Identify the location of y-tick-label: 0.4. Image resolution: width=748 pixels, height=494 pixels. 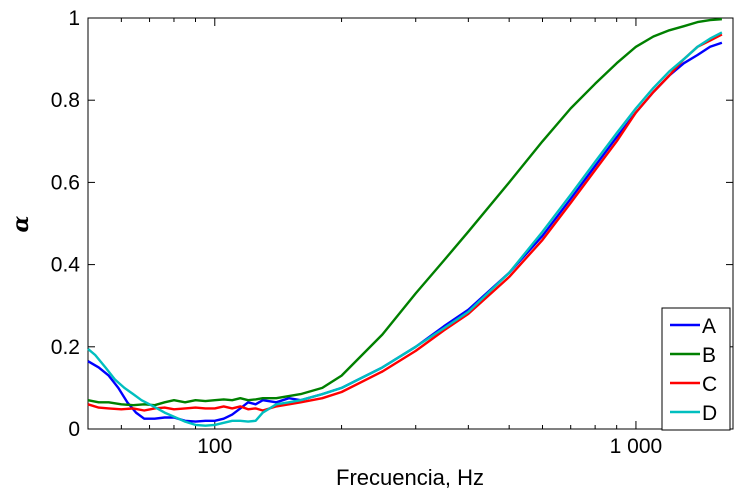
(66, 265).